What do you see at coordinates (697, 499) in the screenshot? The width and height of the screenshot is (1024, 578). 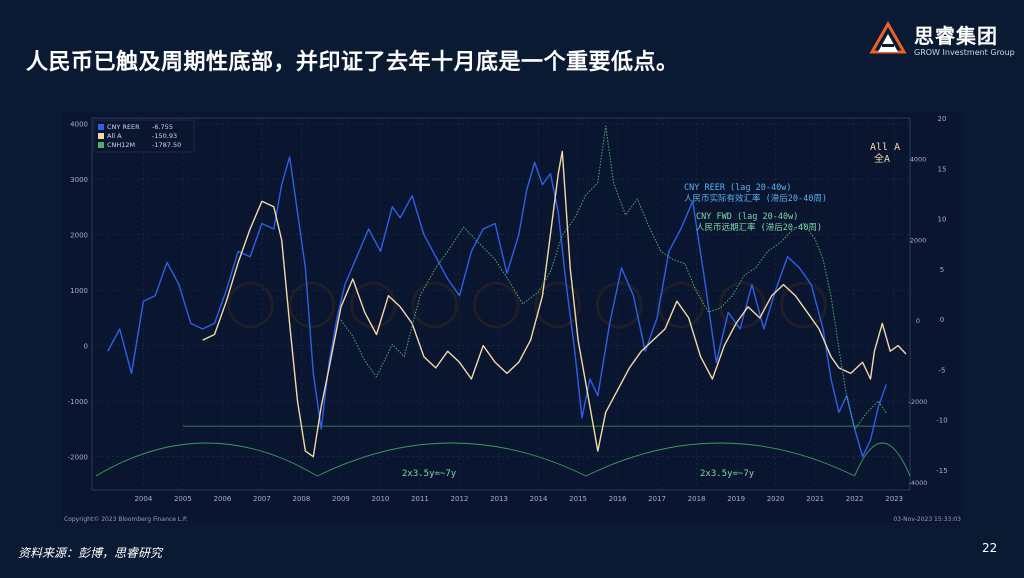 I see `x-tick-label: 2018` at bounding box center [697, 499].